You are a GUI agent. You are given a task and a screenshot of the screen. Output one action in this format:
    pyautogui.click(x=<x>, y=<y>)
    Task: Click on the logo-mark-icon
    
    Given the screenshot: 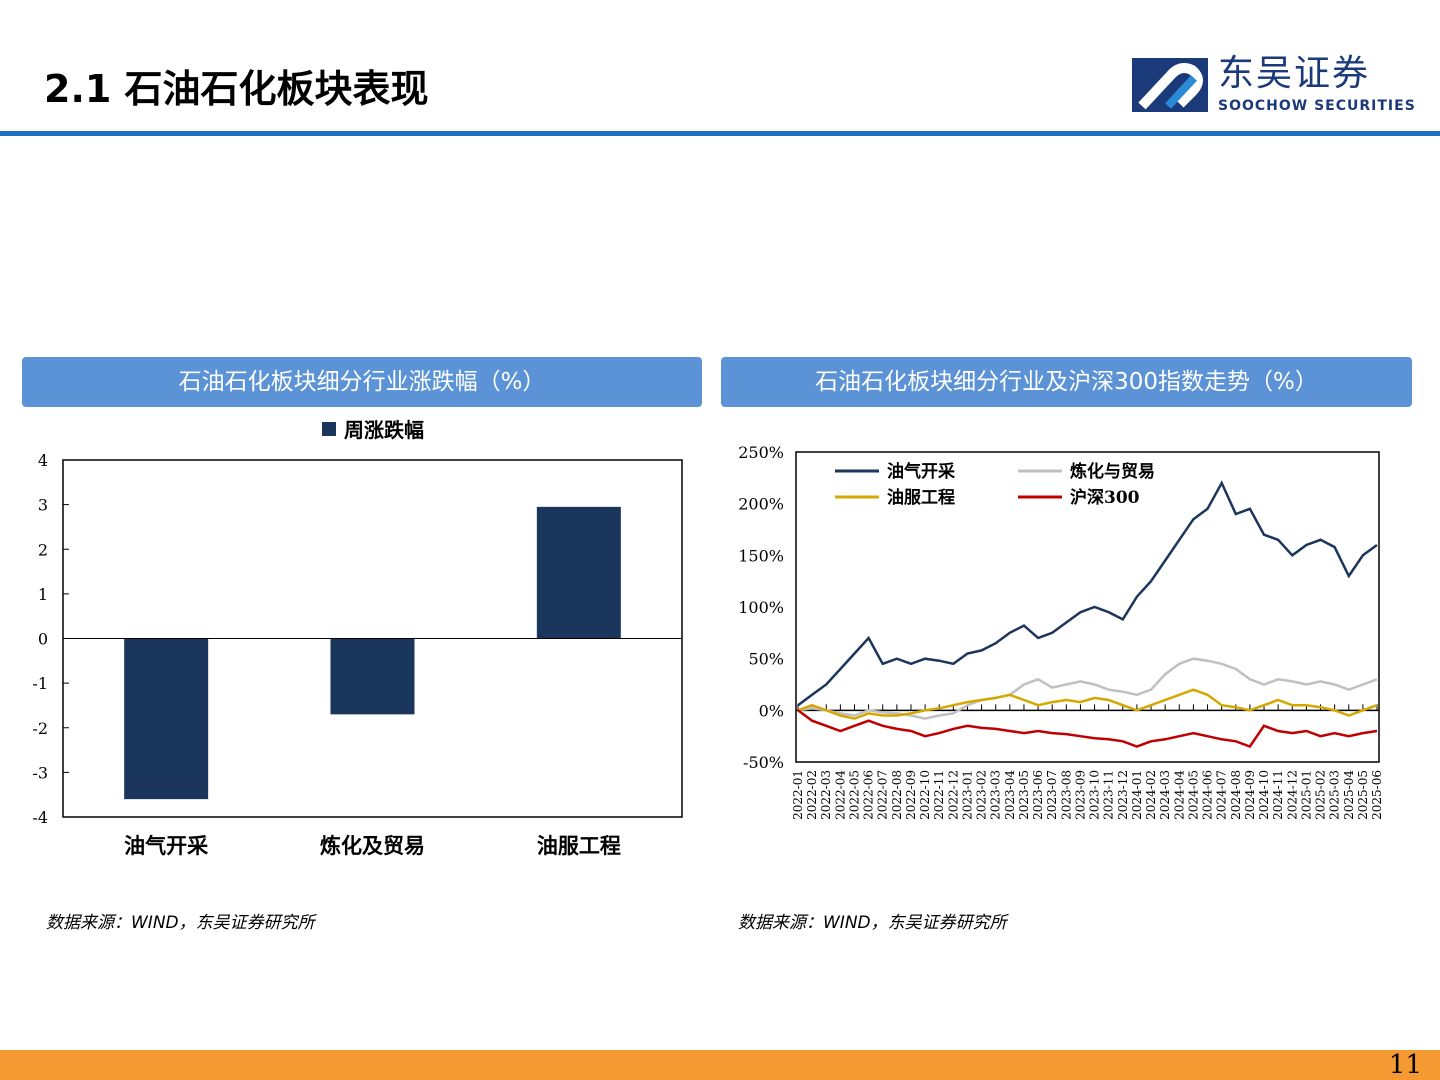 What is the action you would take?
    pyautogui.click(x=1170, y=85)
    